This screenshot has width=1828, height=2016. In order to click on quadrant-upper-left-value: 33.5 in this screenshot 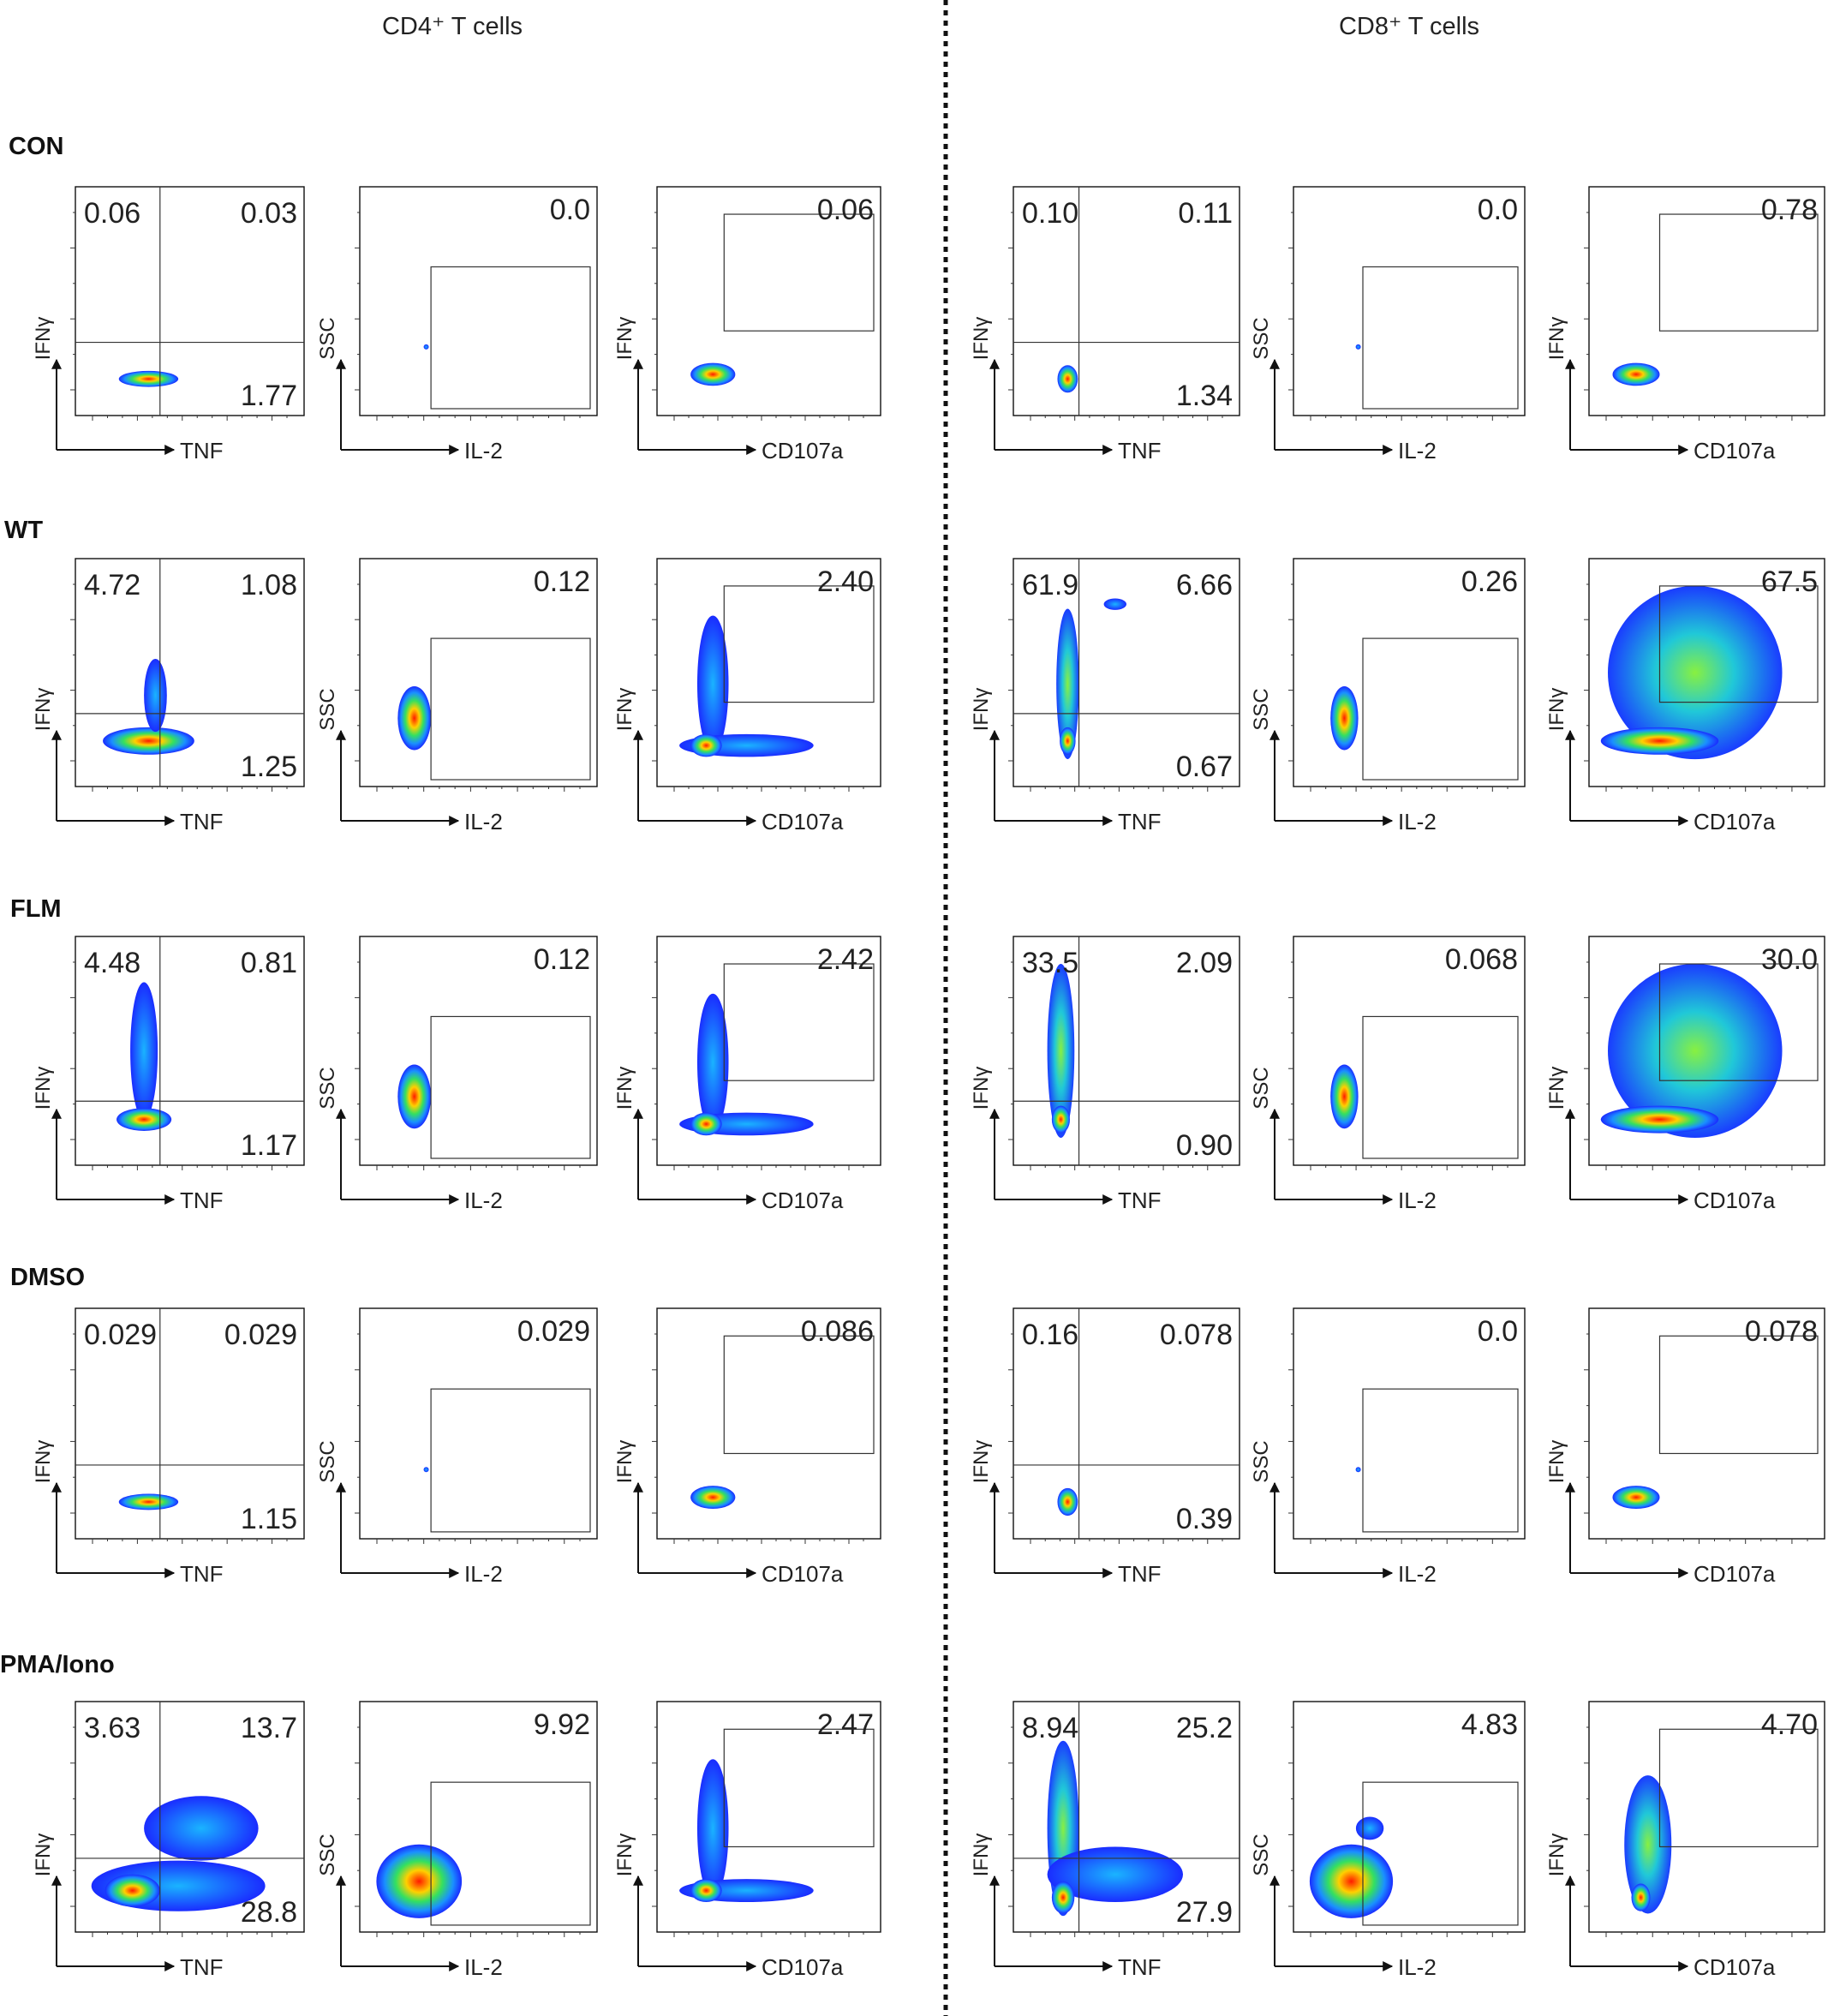, I will do `click(1050, 963)`.